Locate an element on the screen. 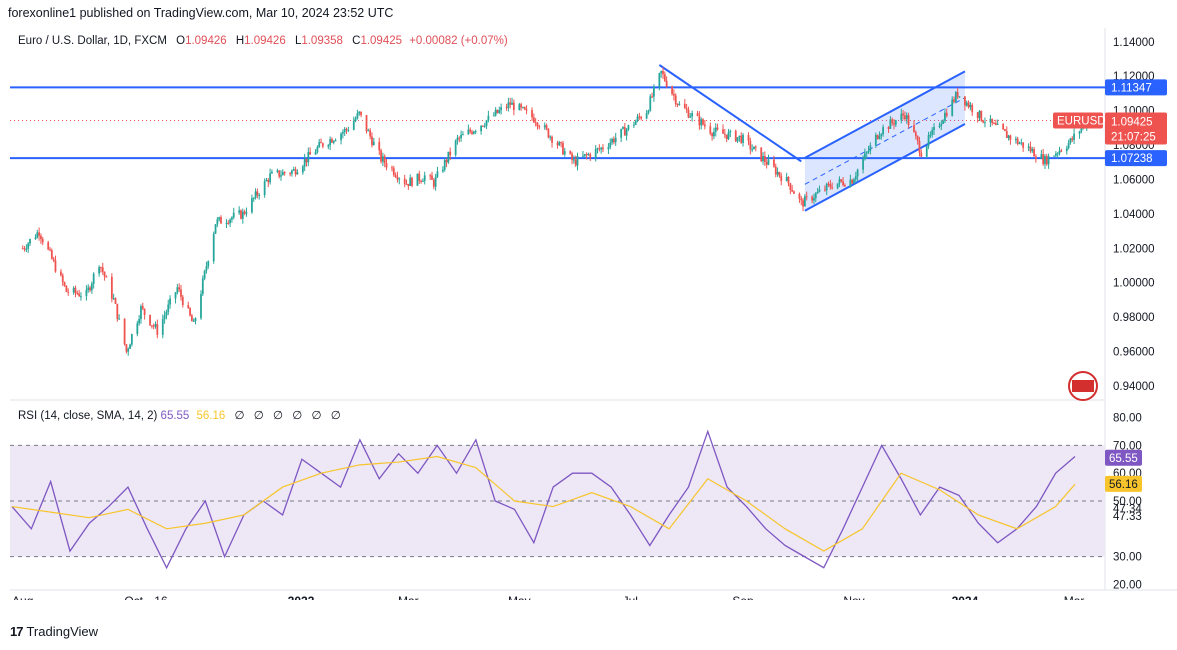  footer-brand: 17 TradingView is located at coordinates (54, 631).